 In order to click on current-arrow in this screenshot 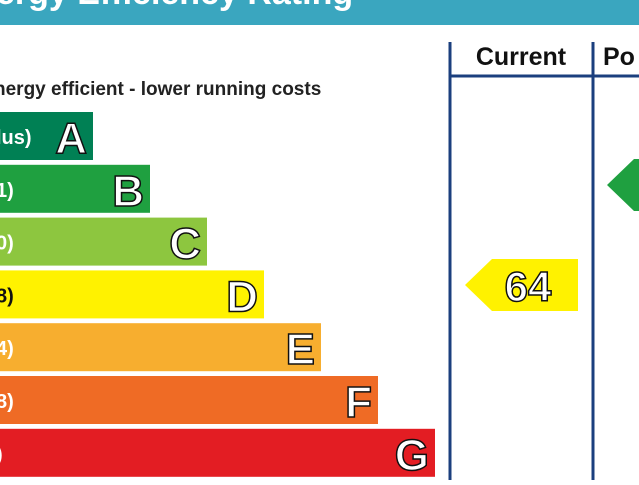, I will do `click(521, 285)`.